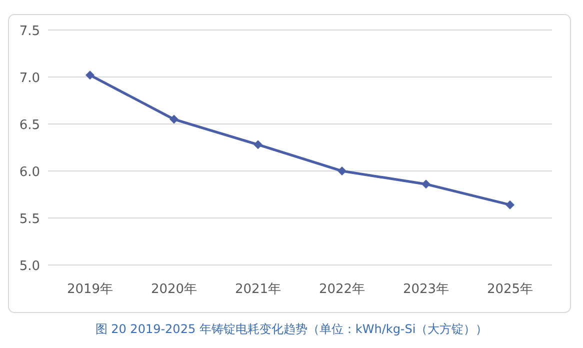 The image size is (583, 348). Describe the element at coordinates (510, 289) in the screenshot. I see `x-tick-label: 2025年` at that location.